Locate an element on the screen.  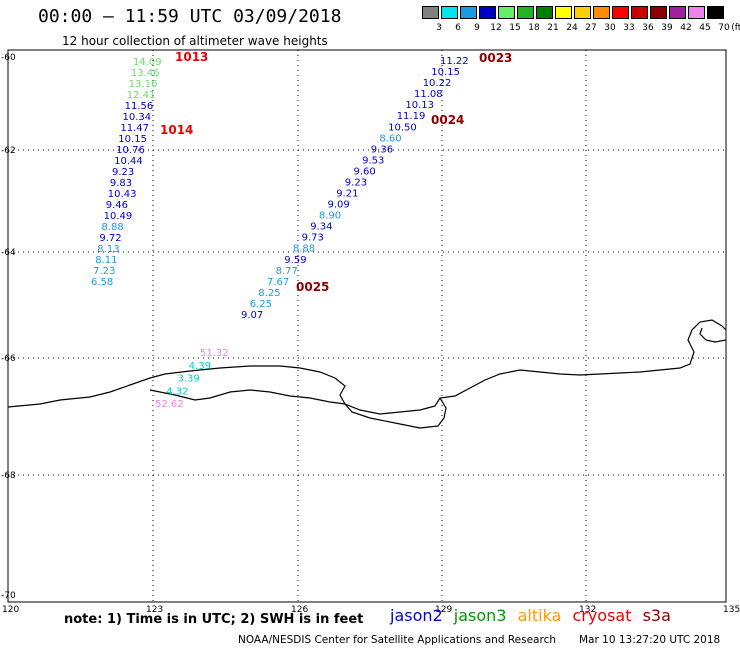
generated-timestamp: Mar 10 13:27:20 UTC 2018 is located at coordinates (650, 640).